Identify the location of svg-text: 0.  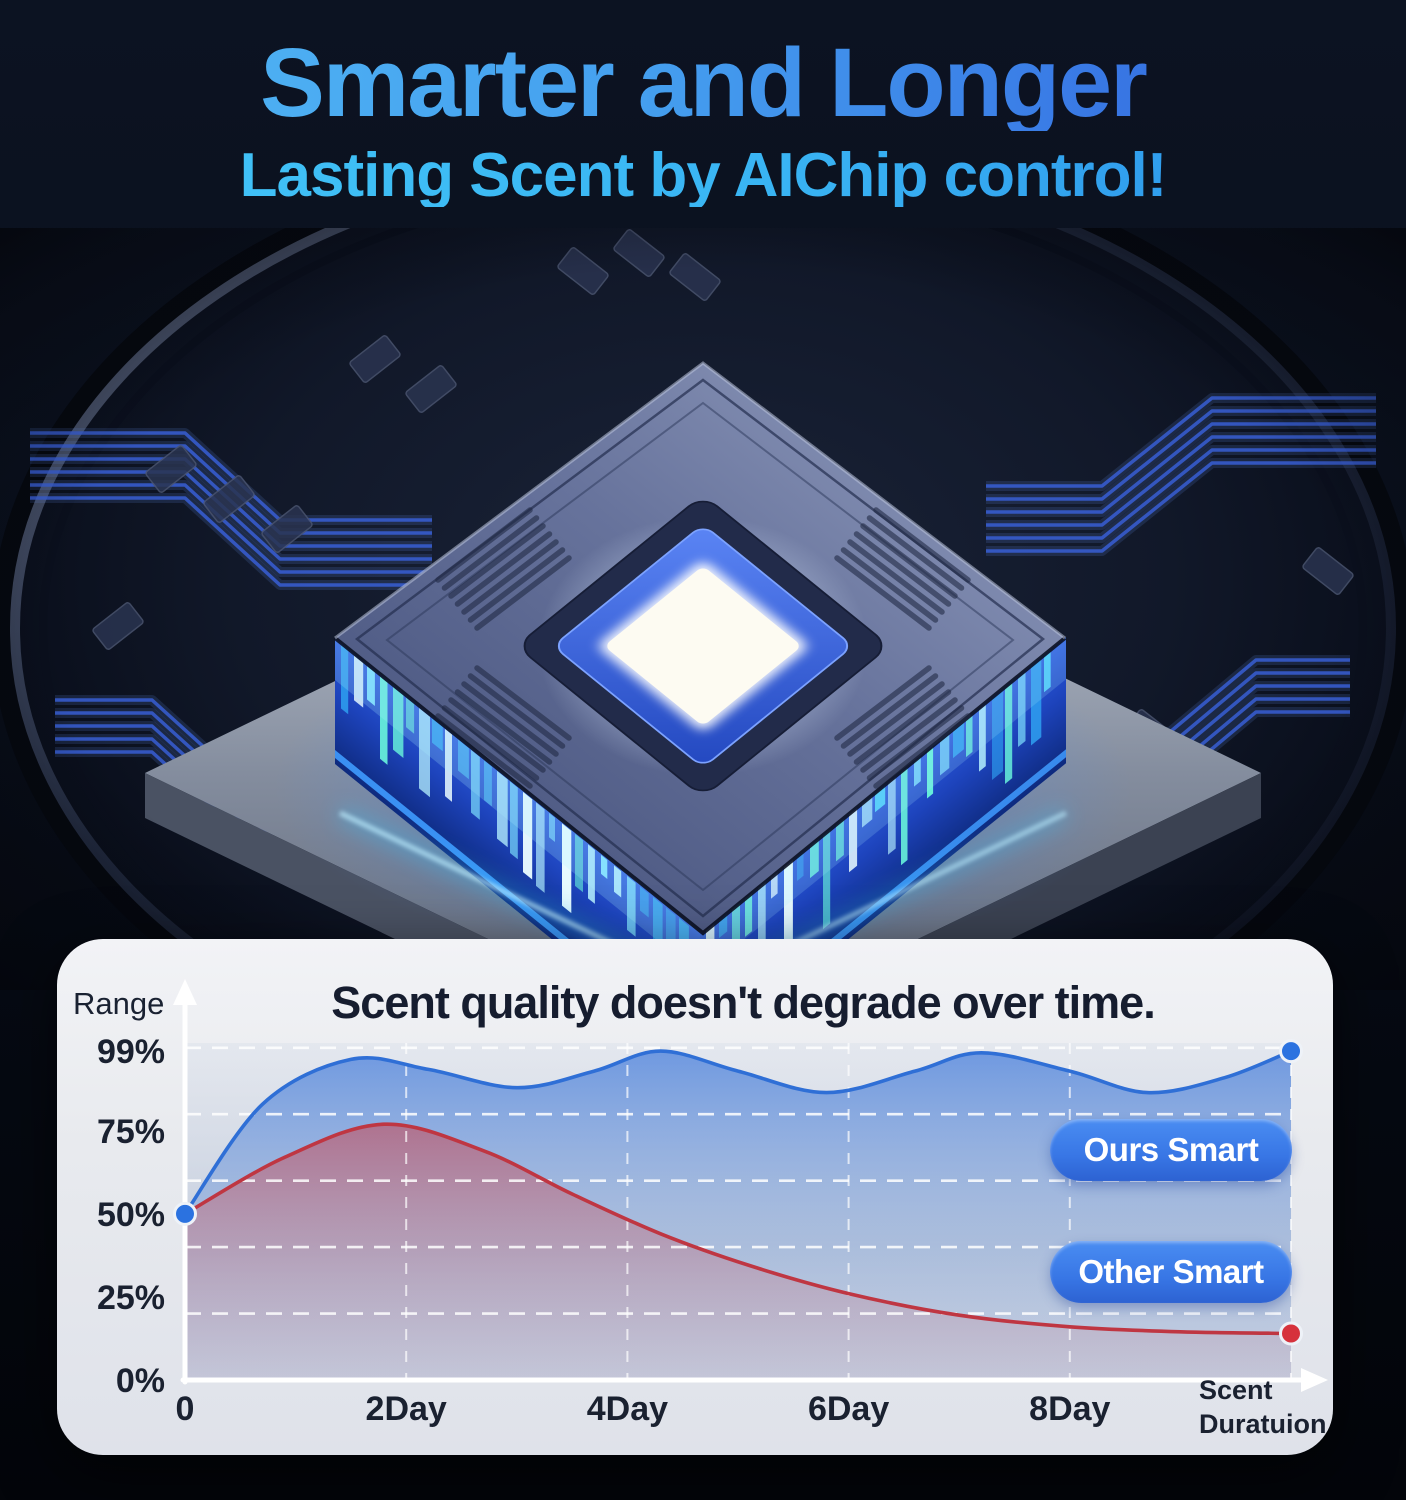
(185, 1409).